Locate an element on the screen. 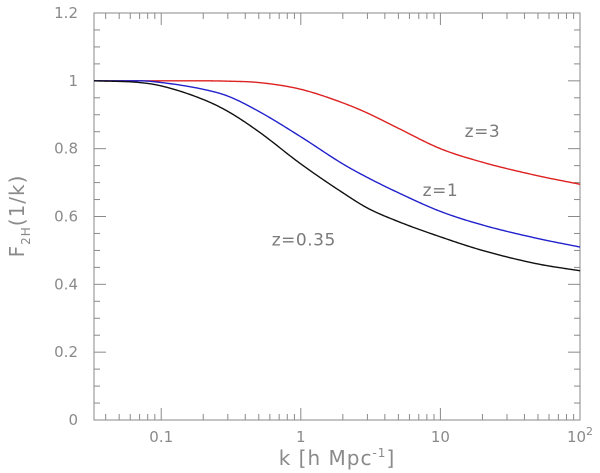  y-tick-label: 0.6 is located at coordinates (66, 217).